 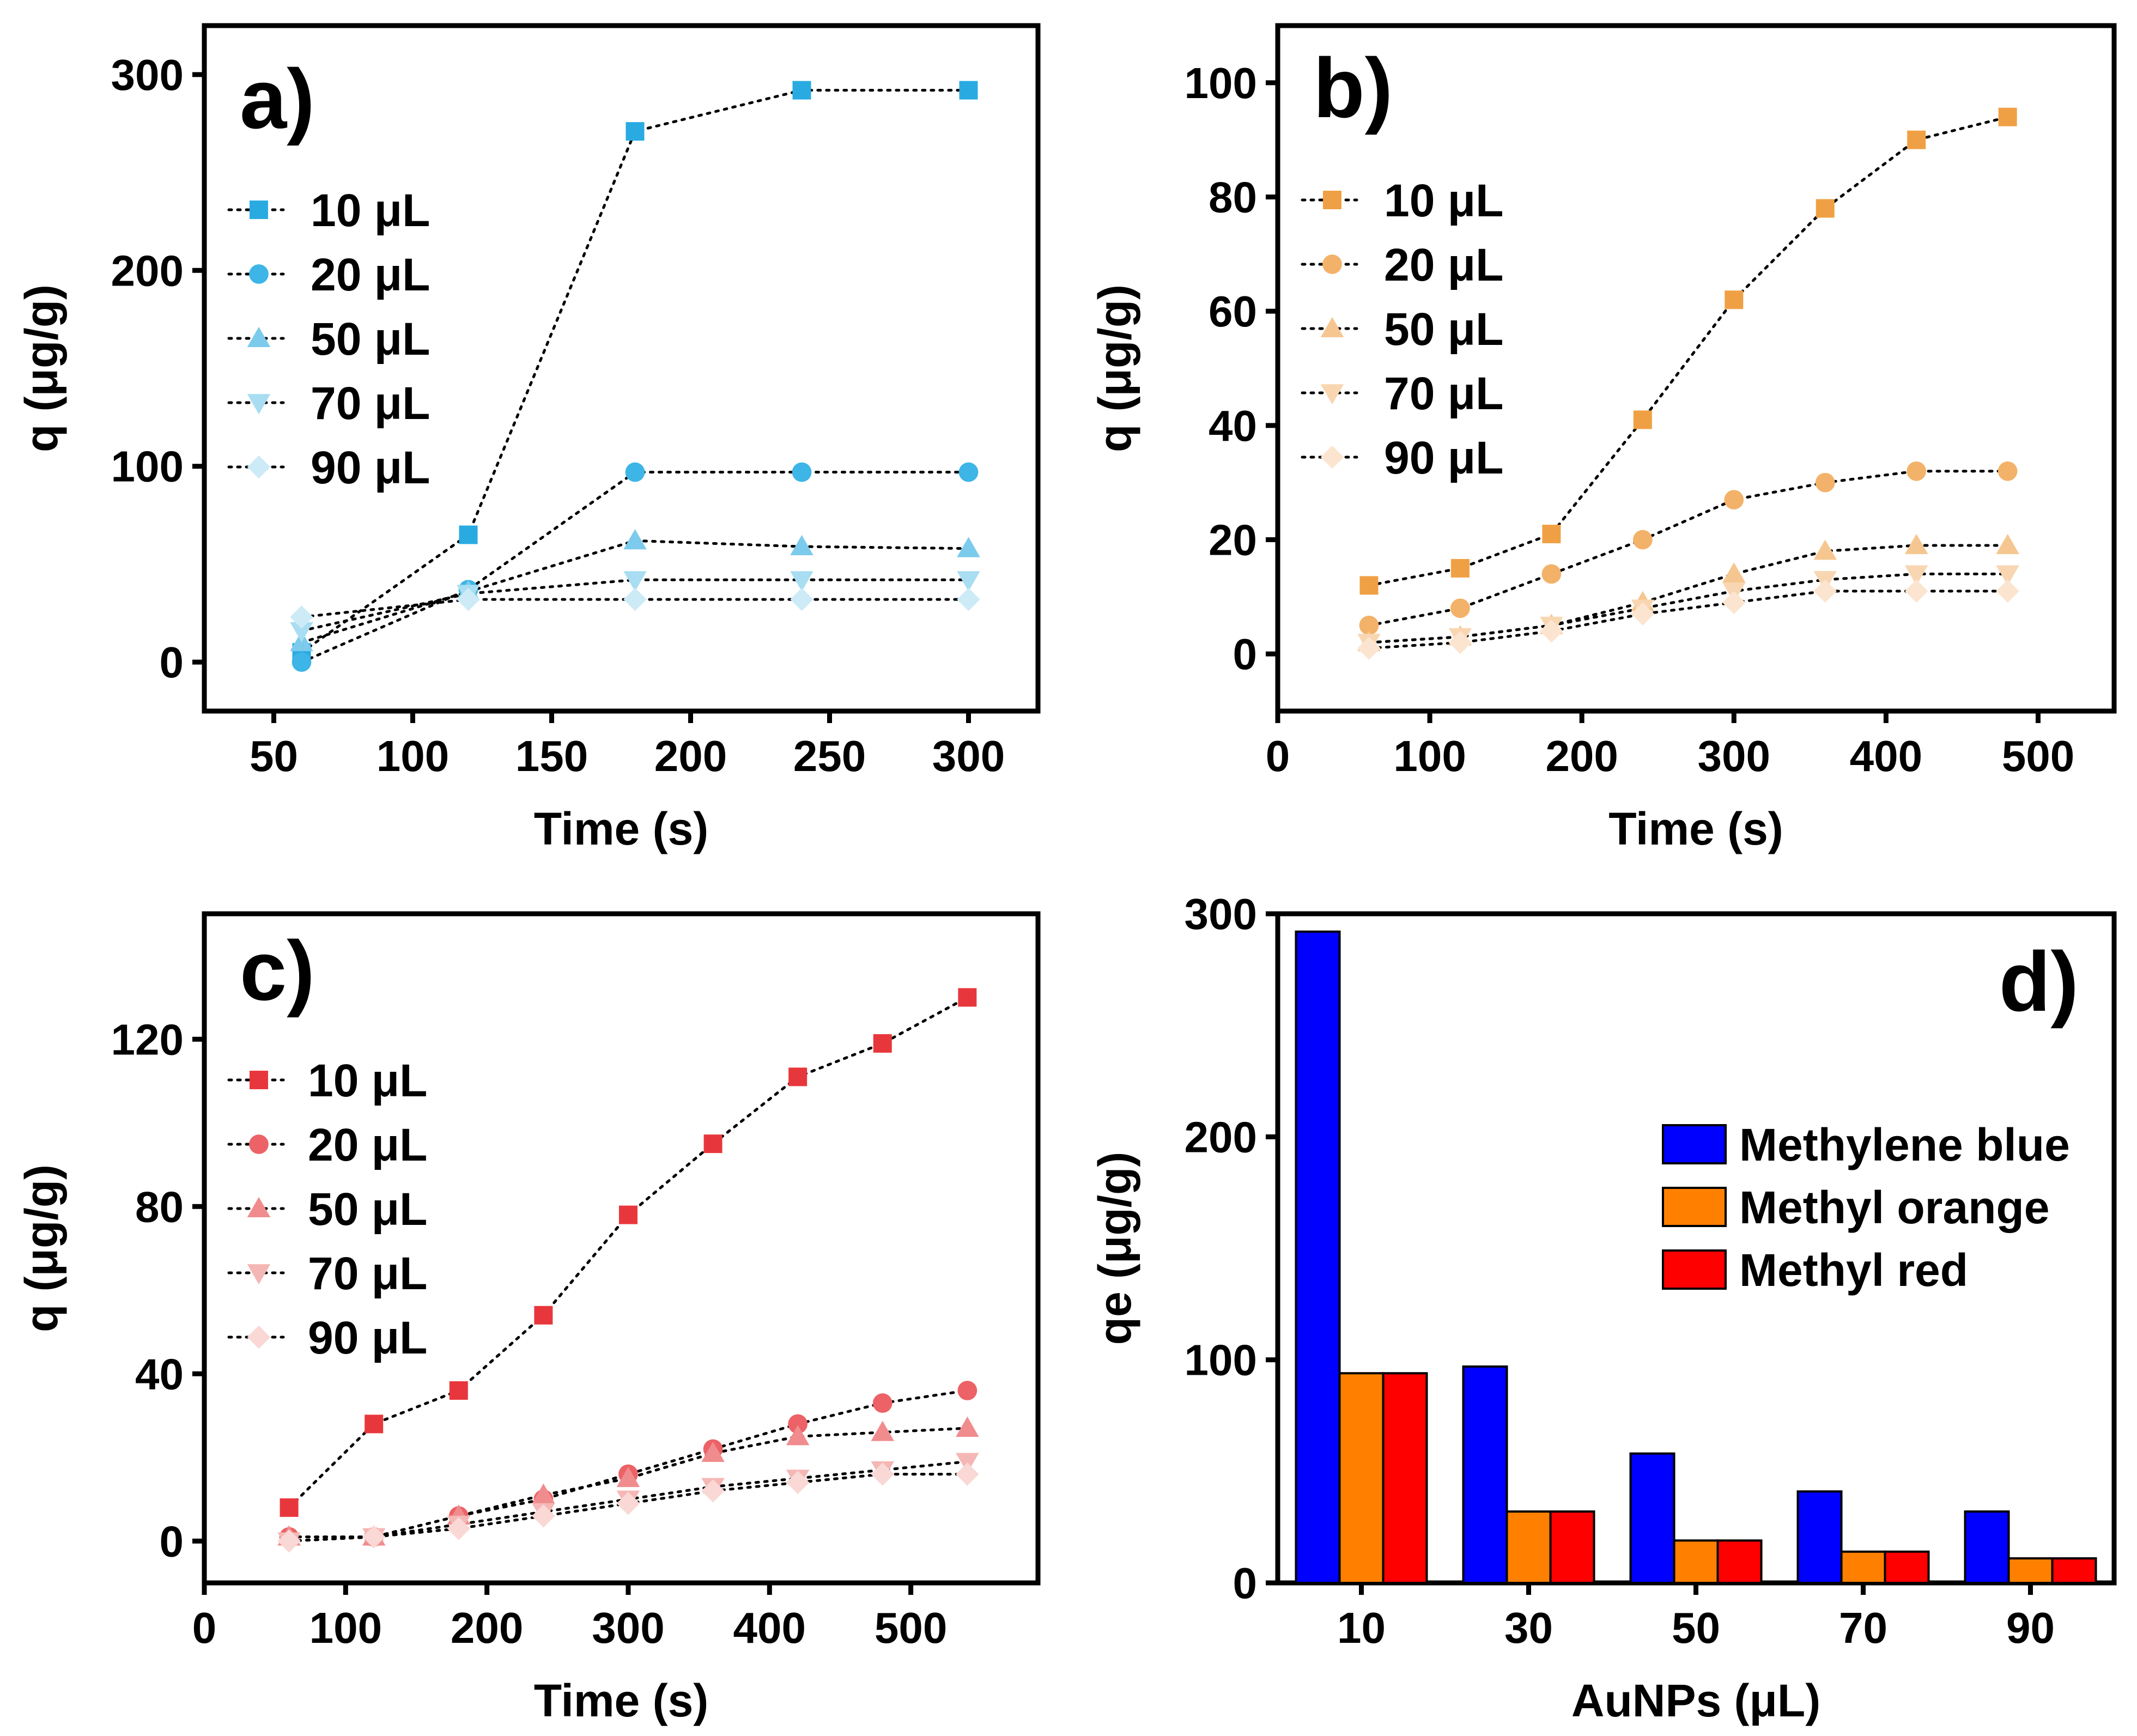 I want to click on legend: 10 μL 20 μL 50 μL 70 μL 90 μL, so click(x=327, y=1209).